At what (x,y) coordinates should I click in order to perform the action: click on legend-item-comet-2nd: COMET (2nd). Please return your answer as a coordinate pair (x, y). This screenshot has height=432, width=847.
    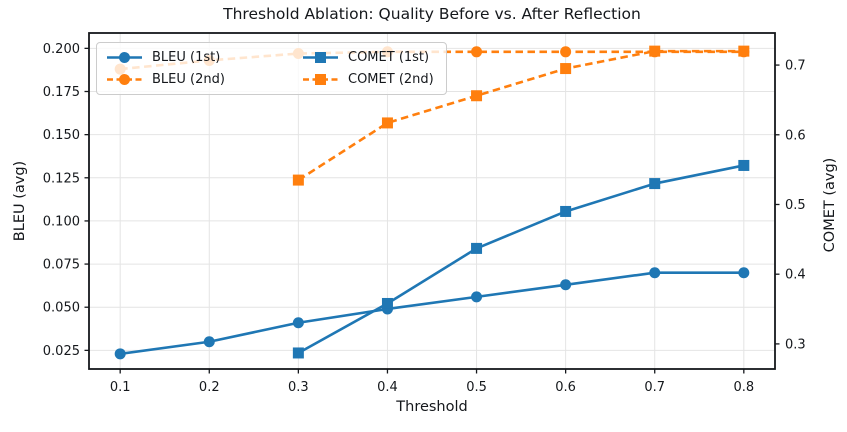
    Looking at the image, I should click on (368, 79).